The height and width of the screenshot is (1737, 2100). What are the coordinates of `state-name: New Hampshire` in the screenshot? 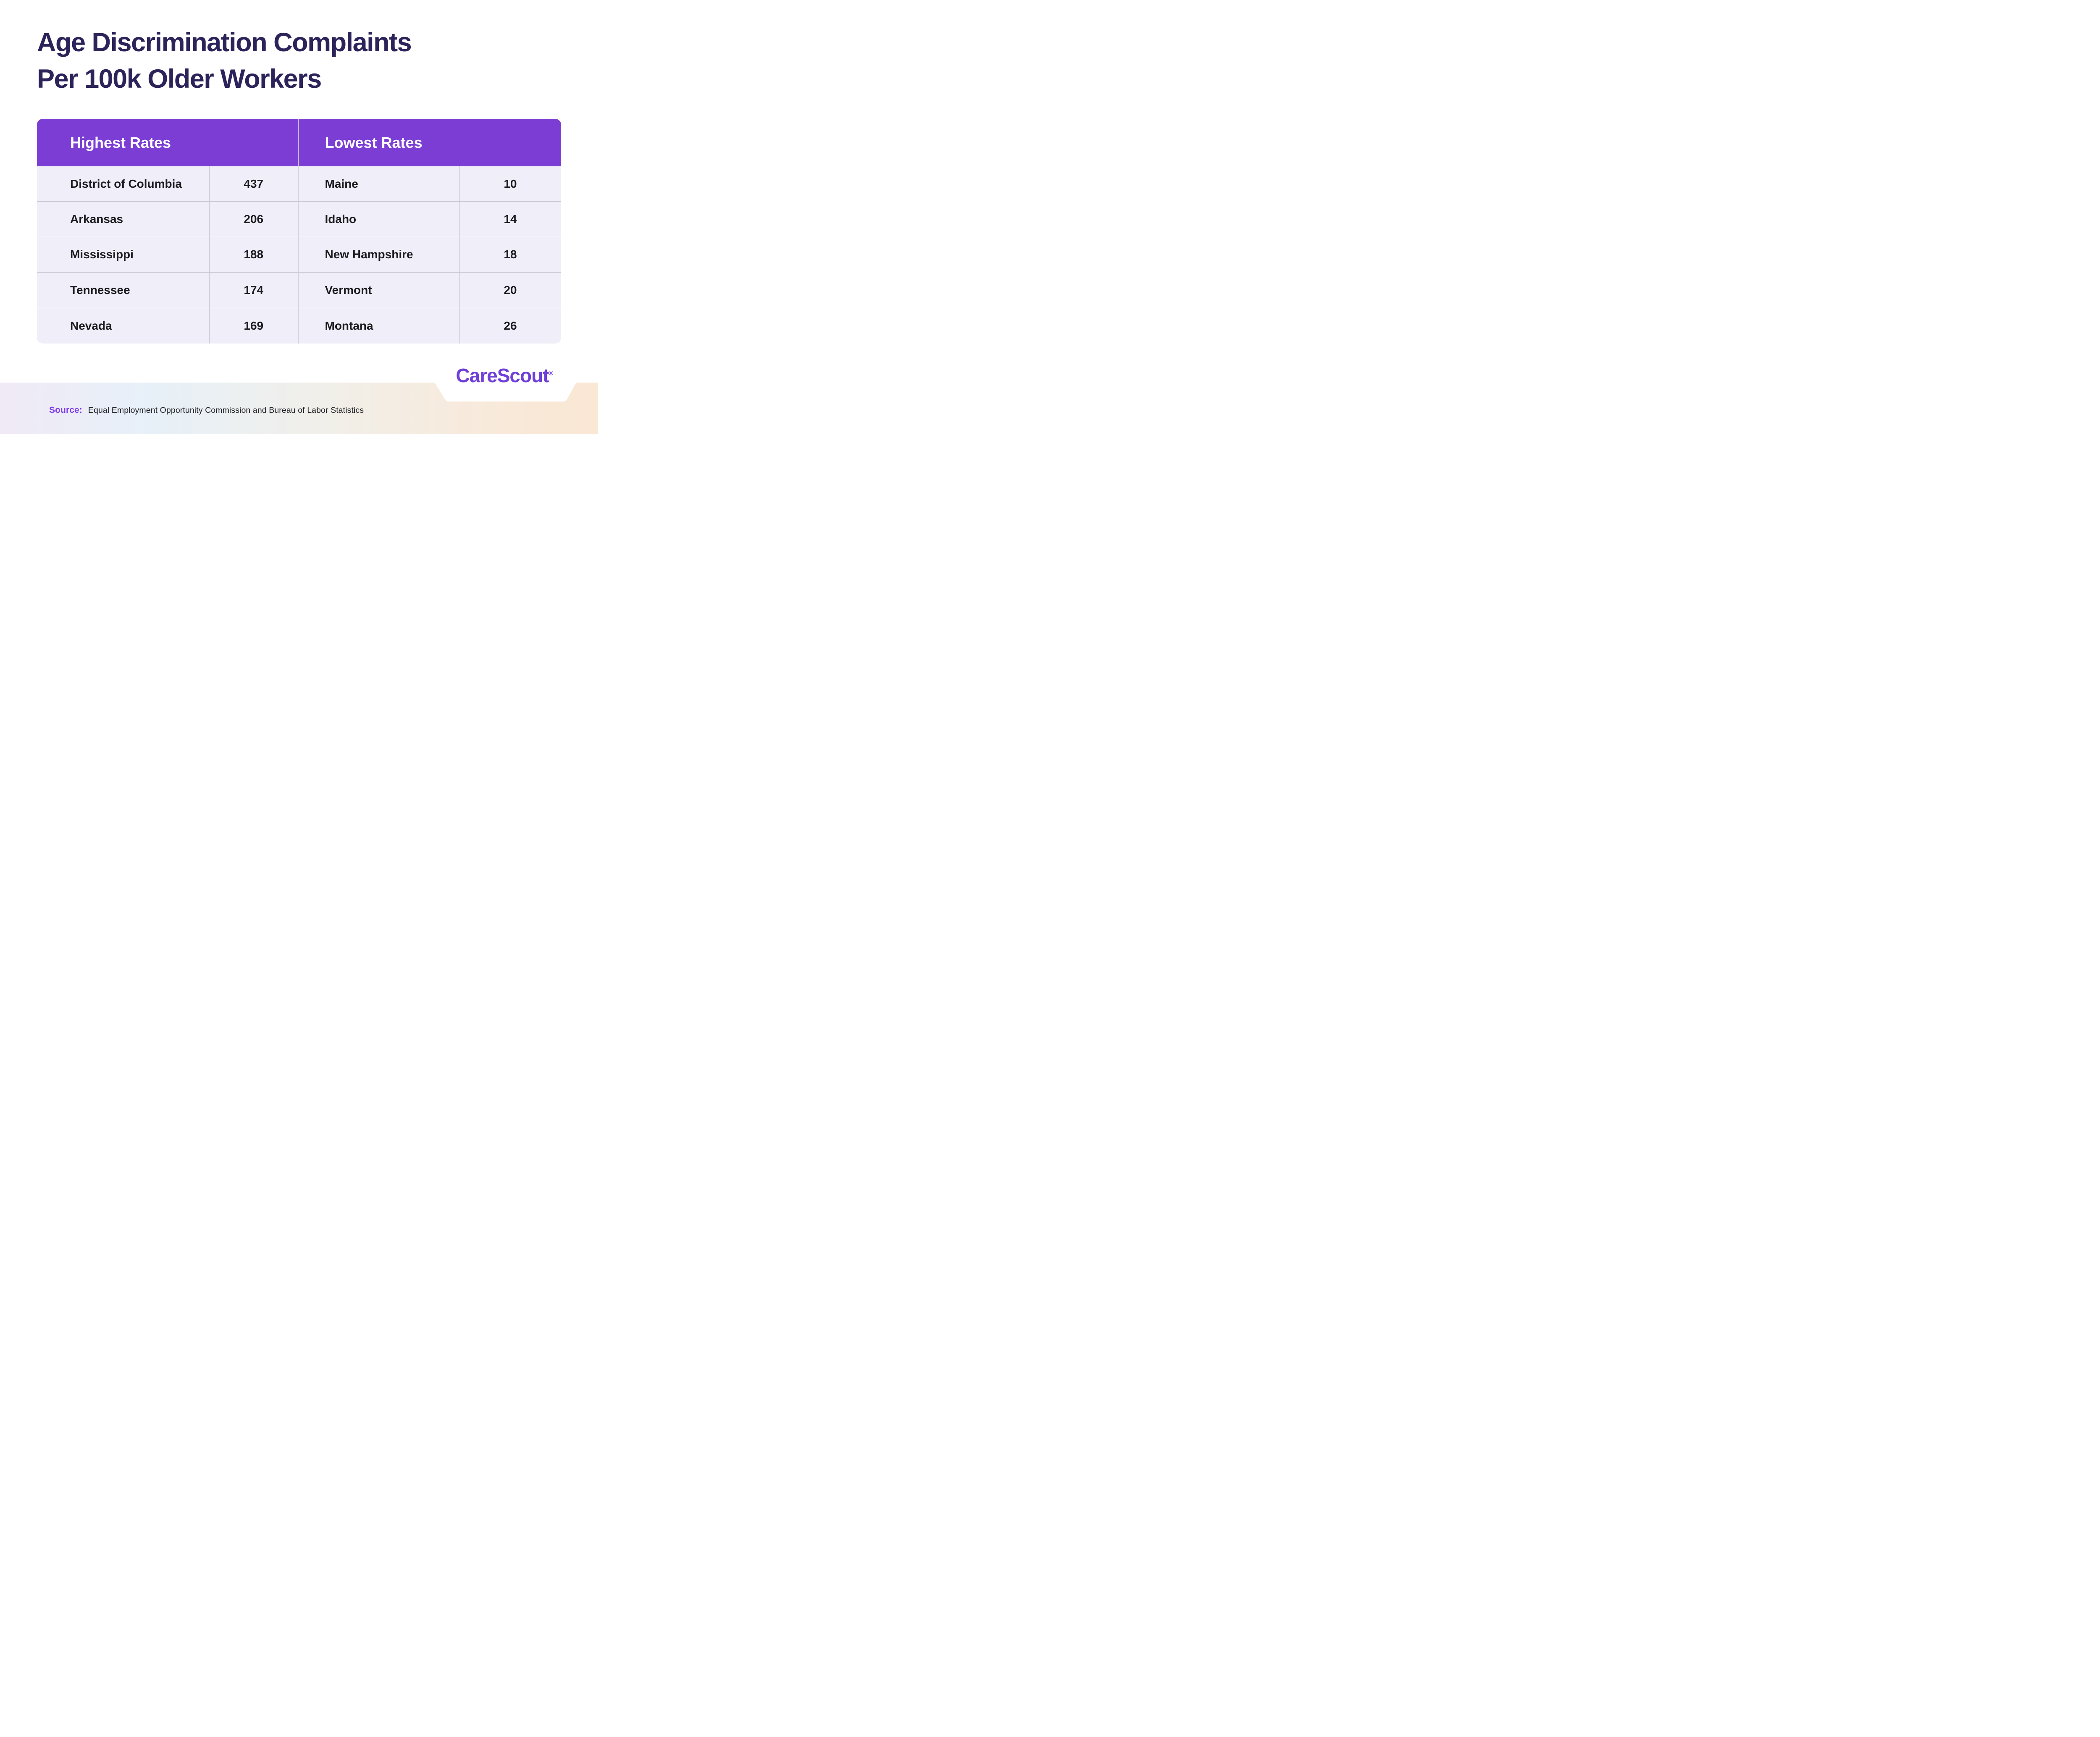 It's located at (369, 254).